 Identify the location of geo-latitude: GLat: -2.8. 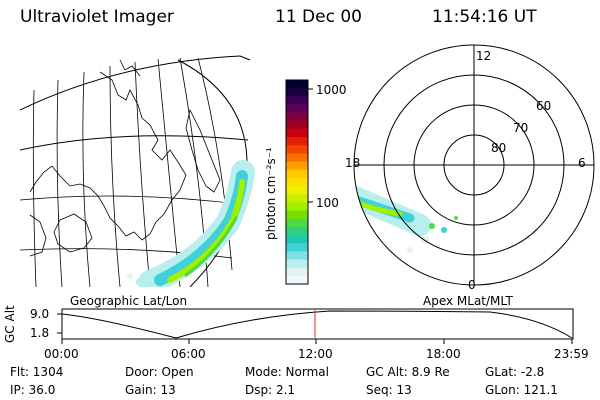
(515, 372).